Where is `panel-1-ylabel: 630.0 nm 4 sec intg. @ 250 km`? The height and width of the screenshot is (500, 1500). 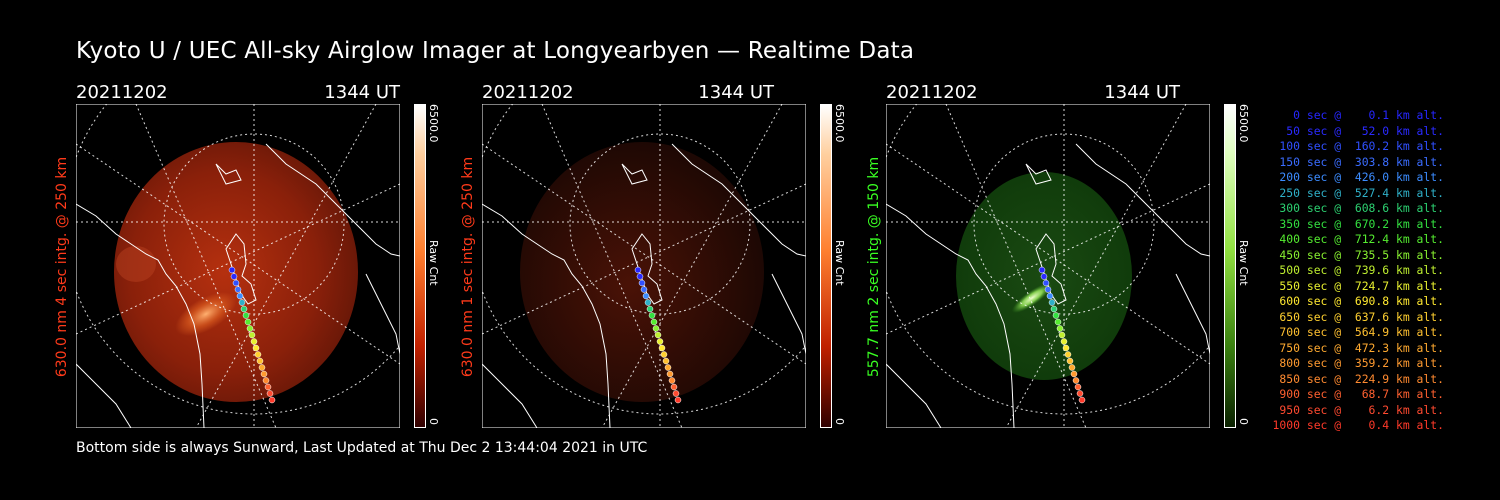 panel-1-ylabel: 630.0 nm 4 sec intg. @ 250 km is located at coordinates (62, 266).